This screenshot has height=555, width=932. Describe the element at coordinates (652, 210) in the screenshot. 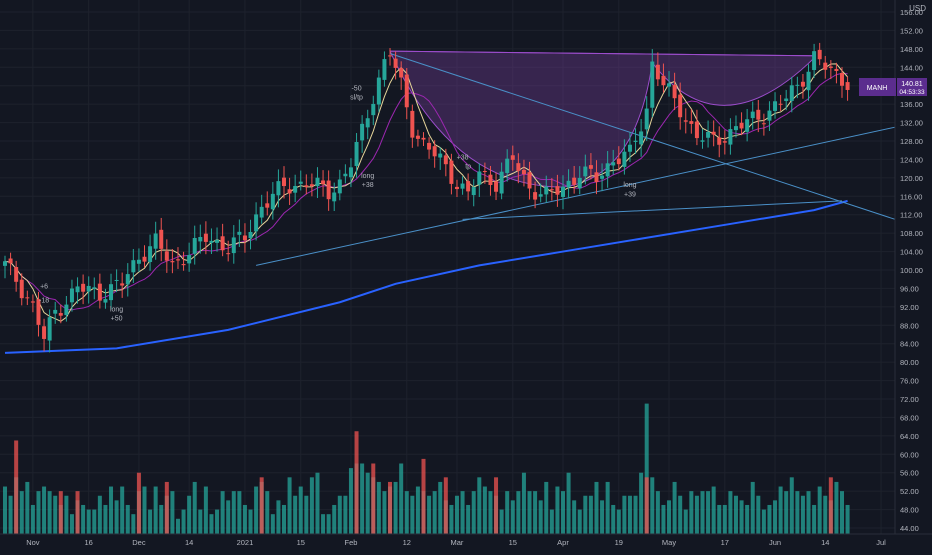

I see `base-support-line` at that location.